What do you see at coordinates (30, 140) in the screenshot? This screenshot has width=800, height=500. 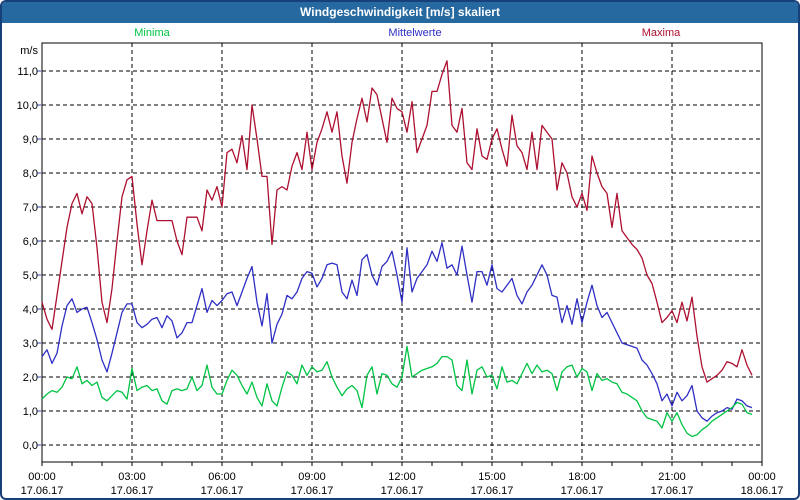 I see `y-tick-label: 9,0` at bounding box center [30, 140].